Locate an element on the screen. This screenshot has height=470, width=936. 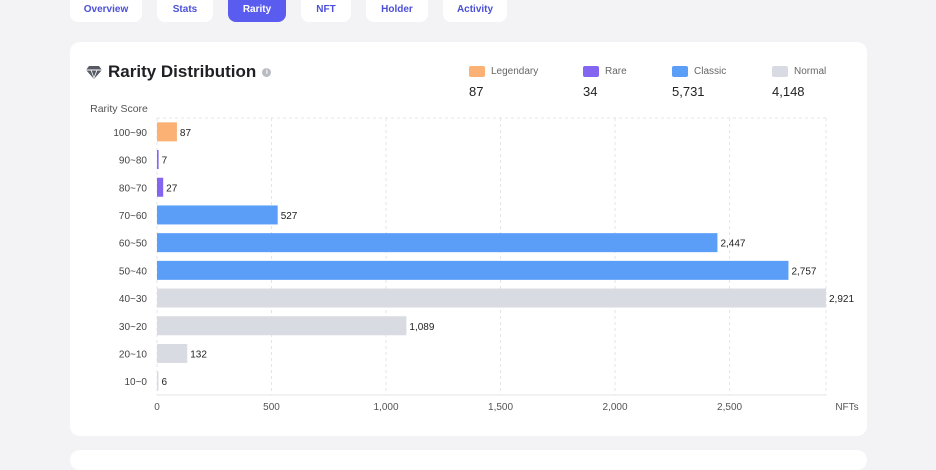
legend-item-normal: Normal 4,148 is located at coordinates (799, 82).